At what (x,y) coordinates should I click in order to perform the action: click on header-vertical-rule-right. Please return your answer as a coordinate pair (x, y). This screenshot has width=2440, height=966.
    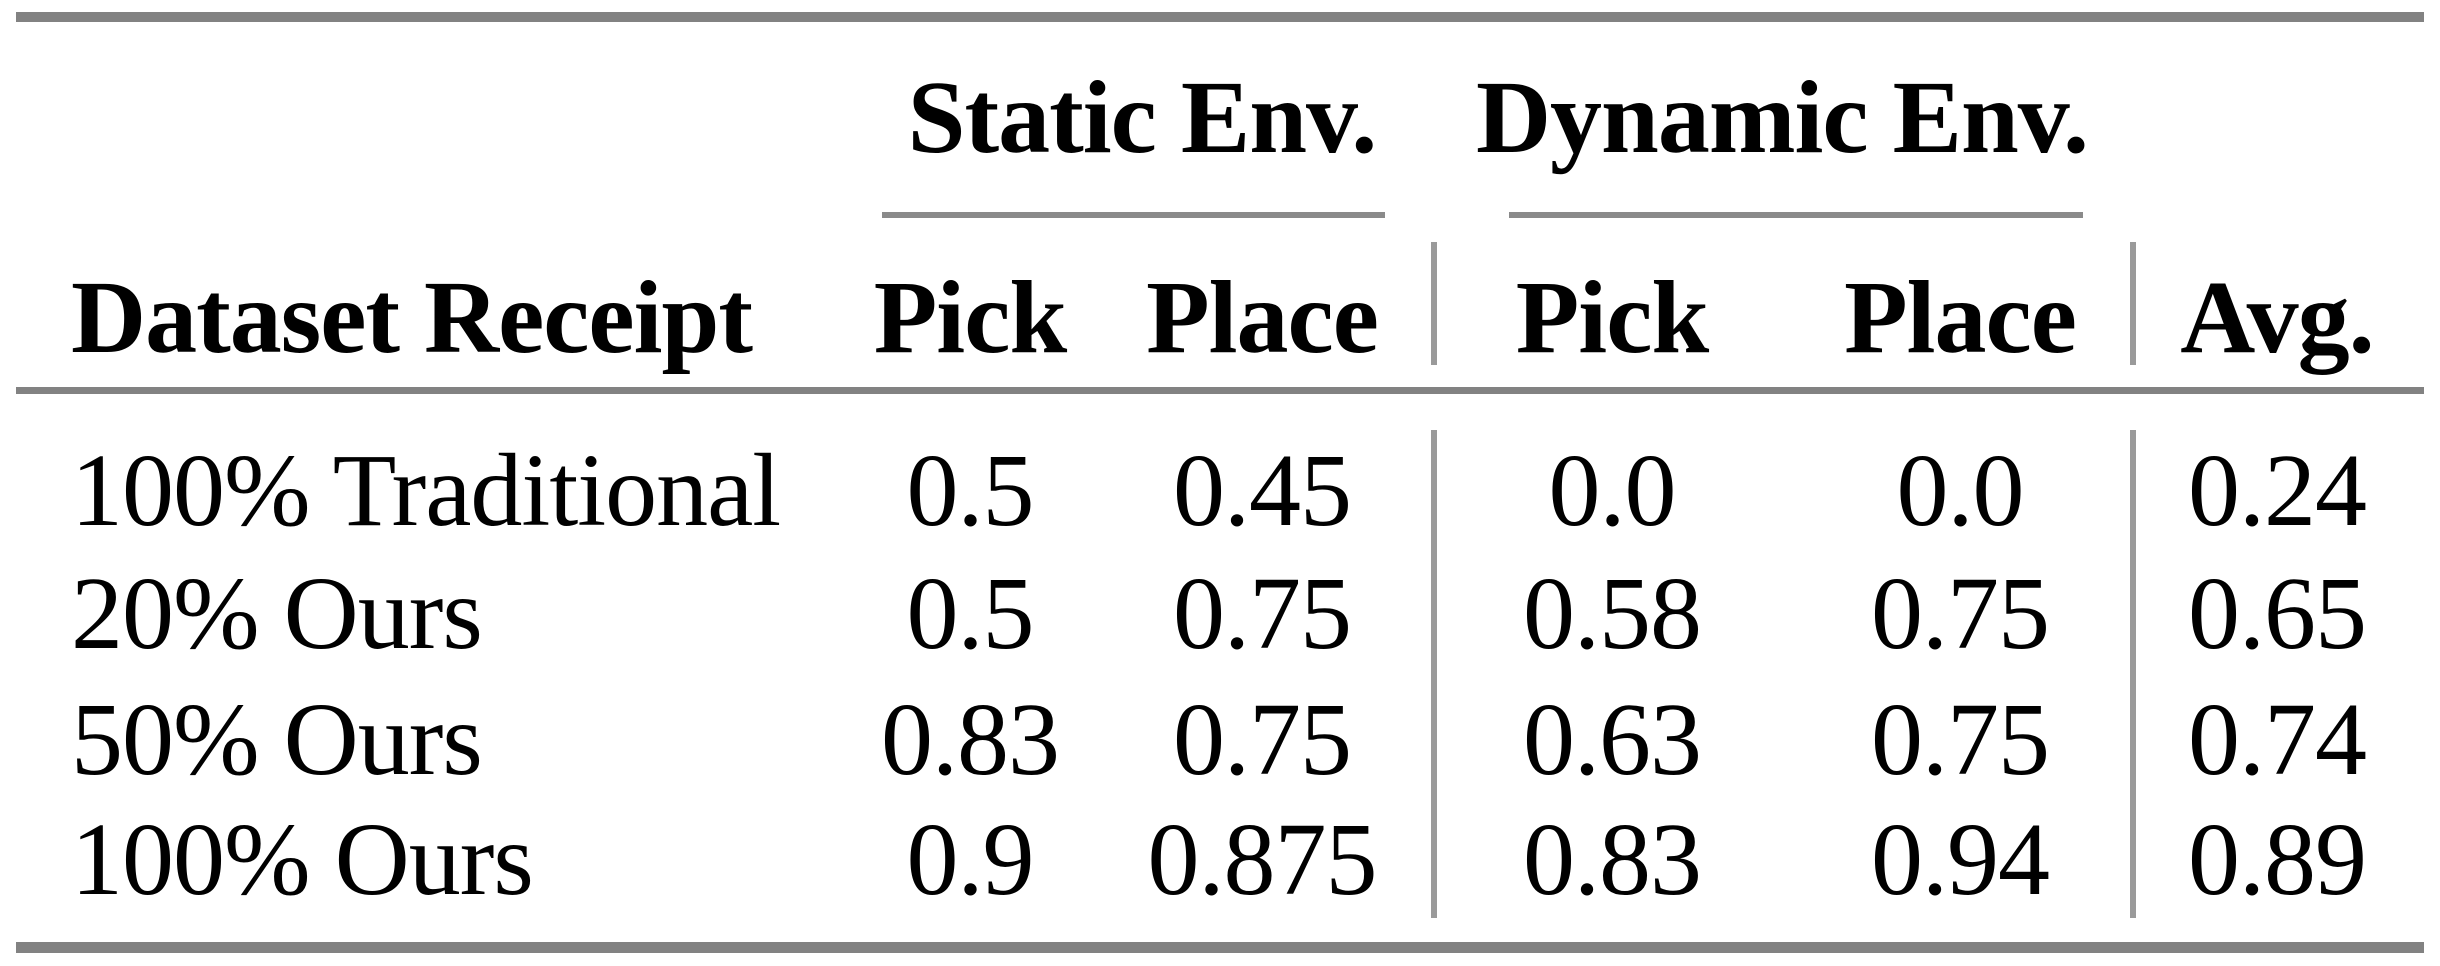
    Looking at the image, I should click on (2133, 303).